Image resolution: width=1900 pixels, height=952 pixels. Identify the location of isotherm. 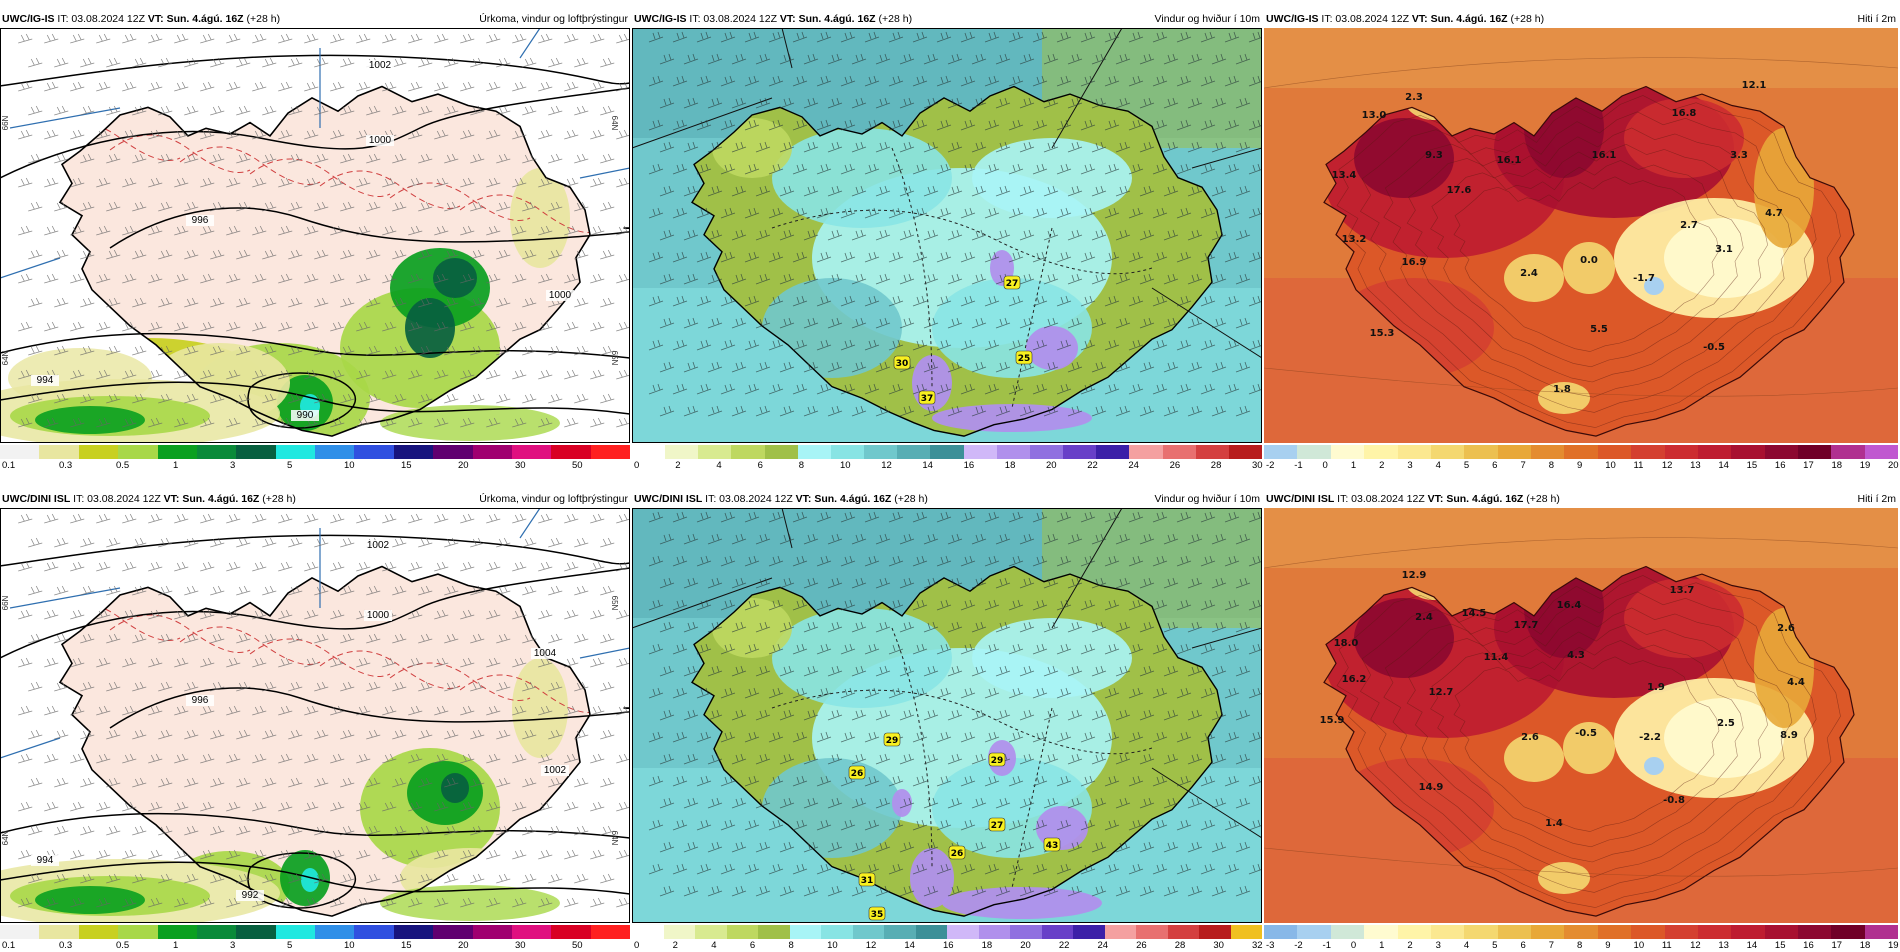
(1588, 261).